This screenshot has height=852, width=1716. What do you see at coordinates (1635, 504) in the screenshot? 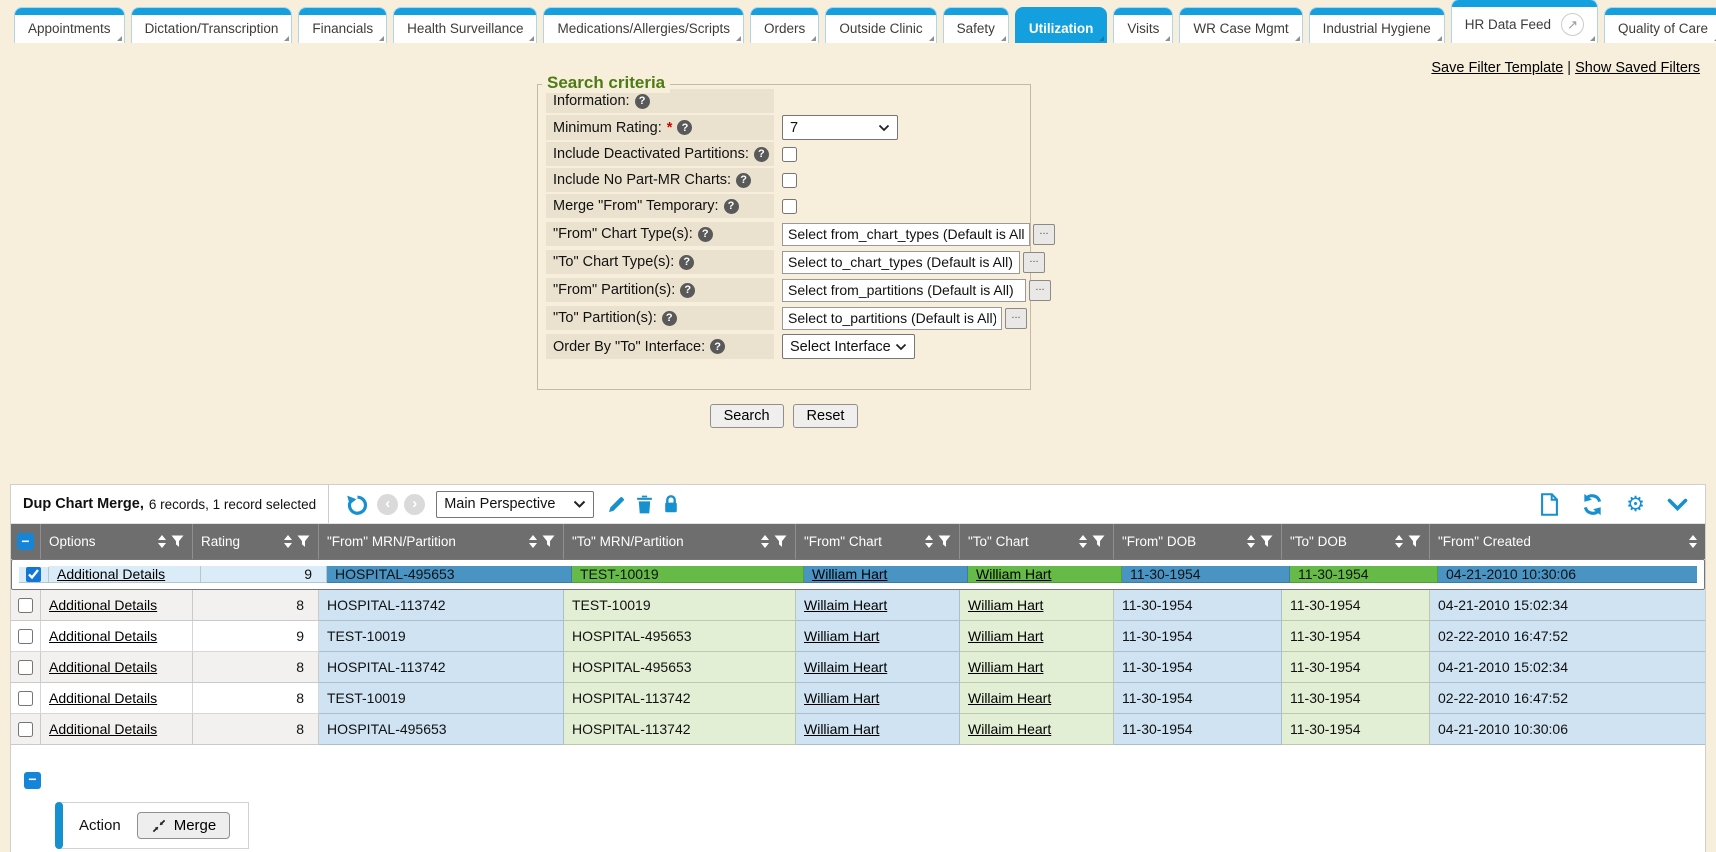
I see `gear-icon: ⚙` at bounding box center [1635, 504].